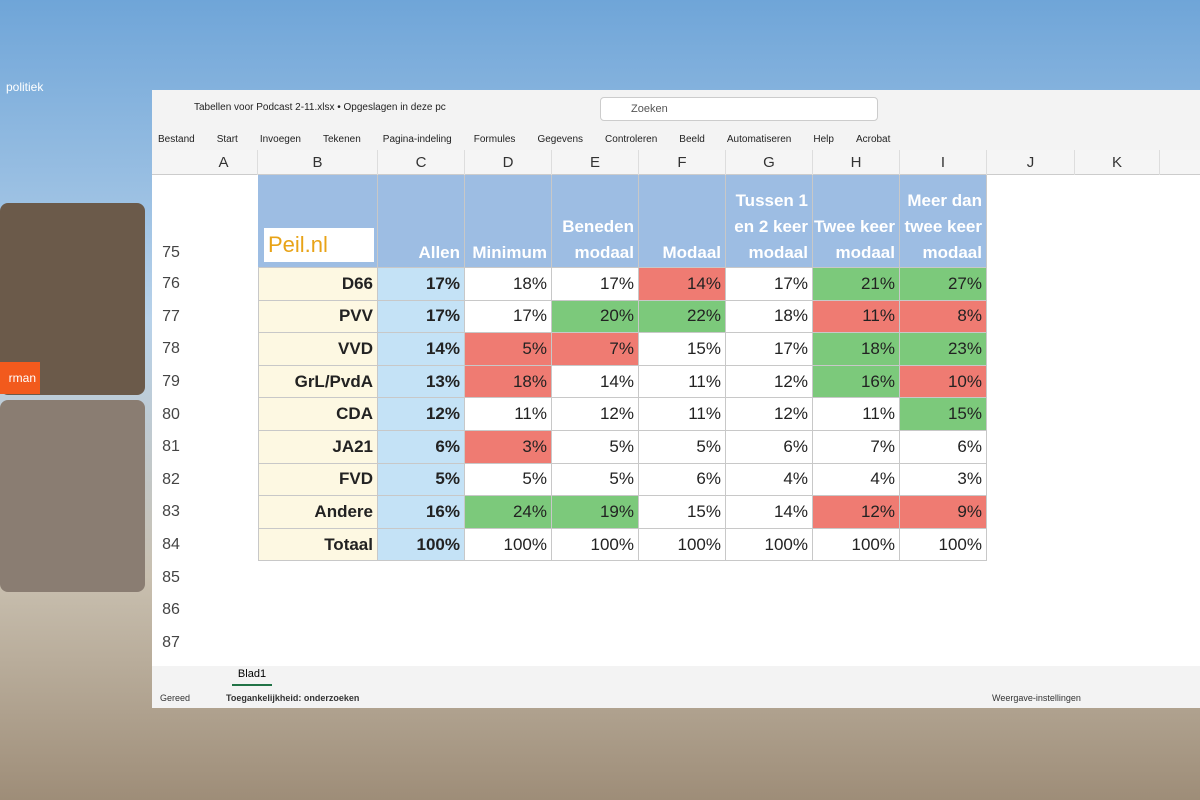  What do you see at coordinates (823, 139) in the screenshot?
I see `menu-item: Help` at bounding box center [823, 139].